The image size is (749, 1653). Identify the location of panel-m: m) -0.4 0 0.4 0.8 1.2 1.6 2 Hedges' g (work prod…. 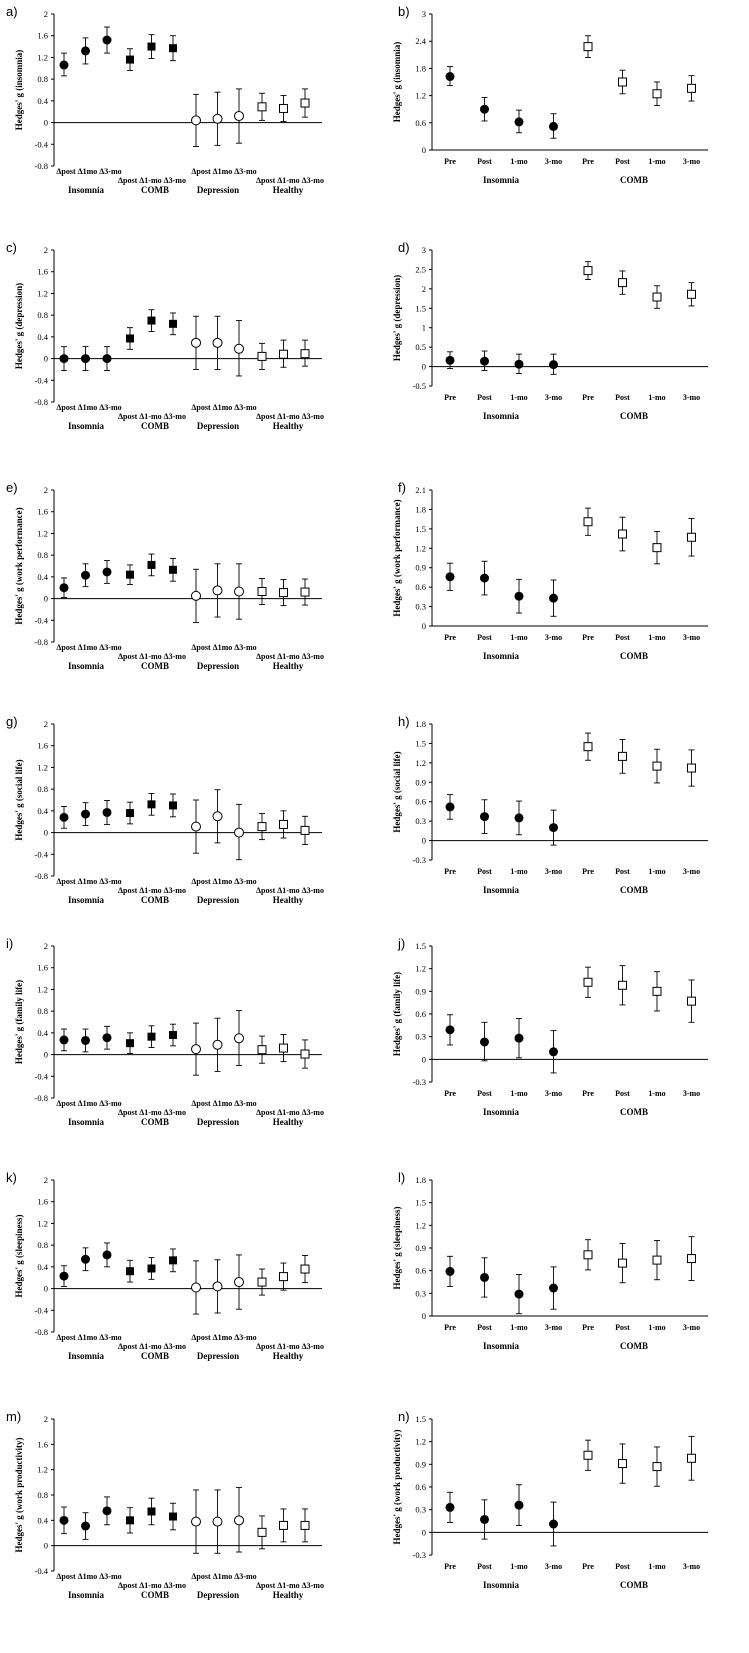
(165, 1504).